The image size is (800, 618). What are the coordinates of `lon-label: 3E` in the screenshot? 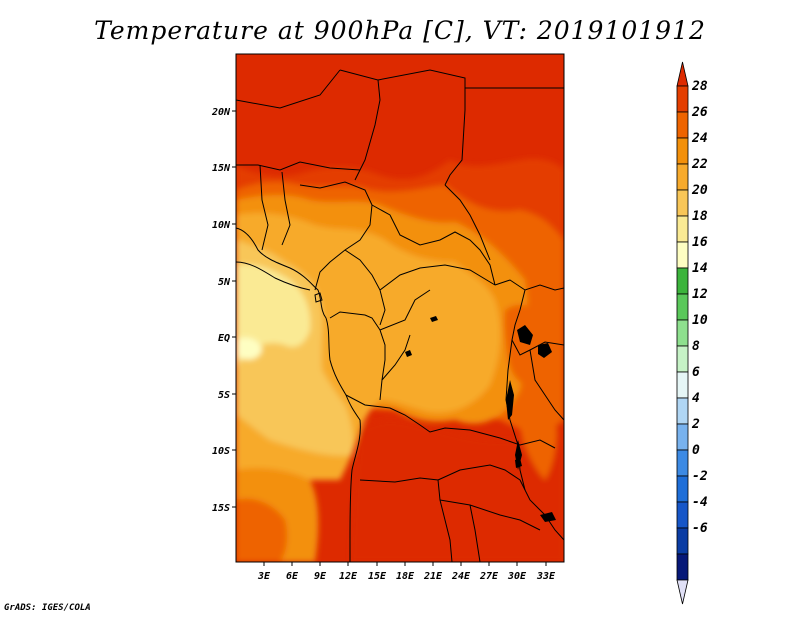 It's located at (264, 576).